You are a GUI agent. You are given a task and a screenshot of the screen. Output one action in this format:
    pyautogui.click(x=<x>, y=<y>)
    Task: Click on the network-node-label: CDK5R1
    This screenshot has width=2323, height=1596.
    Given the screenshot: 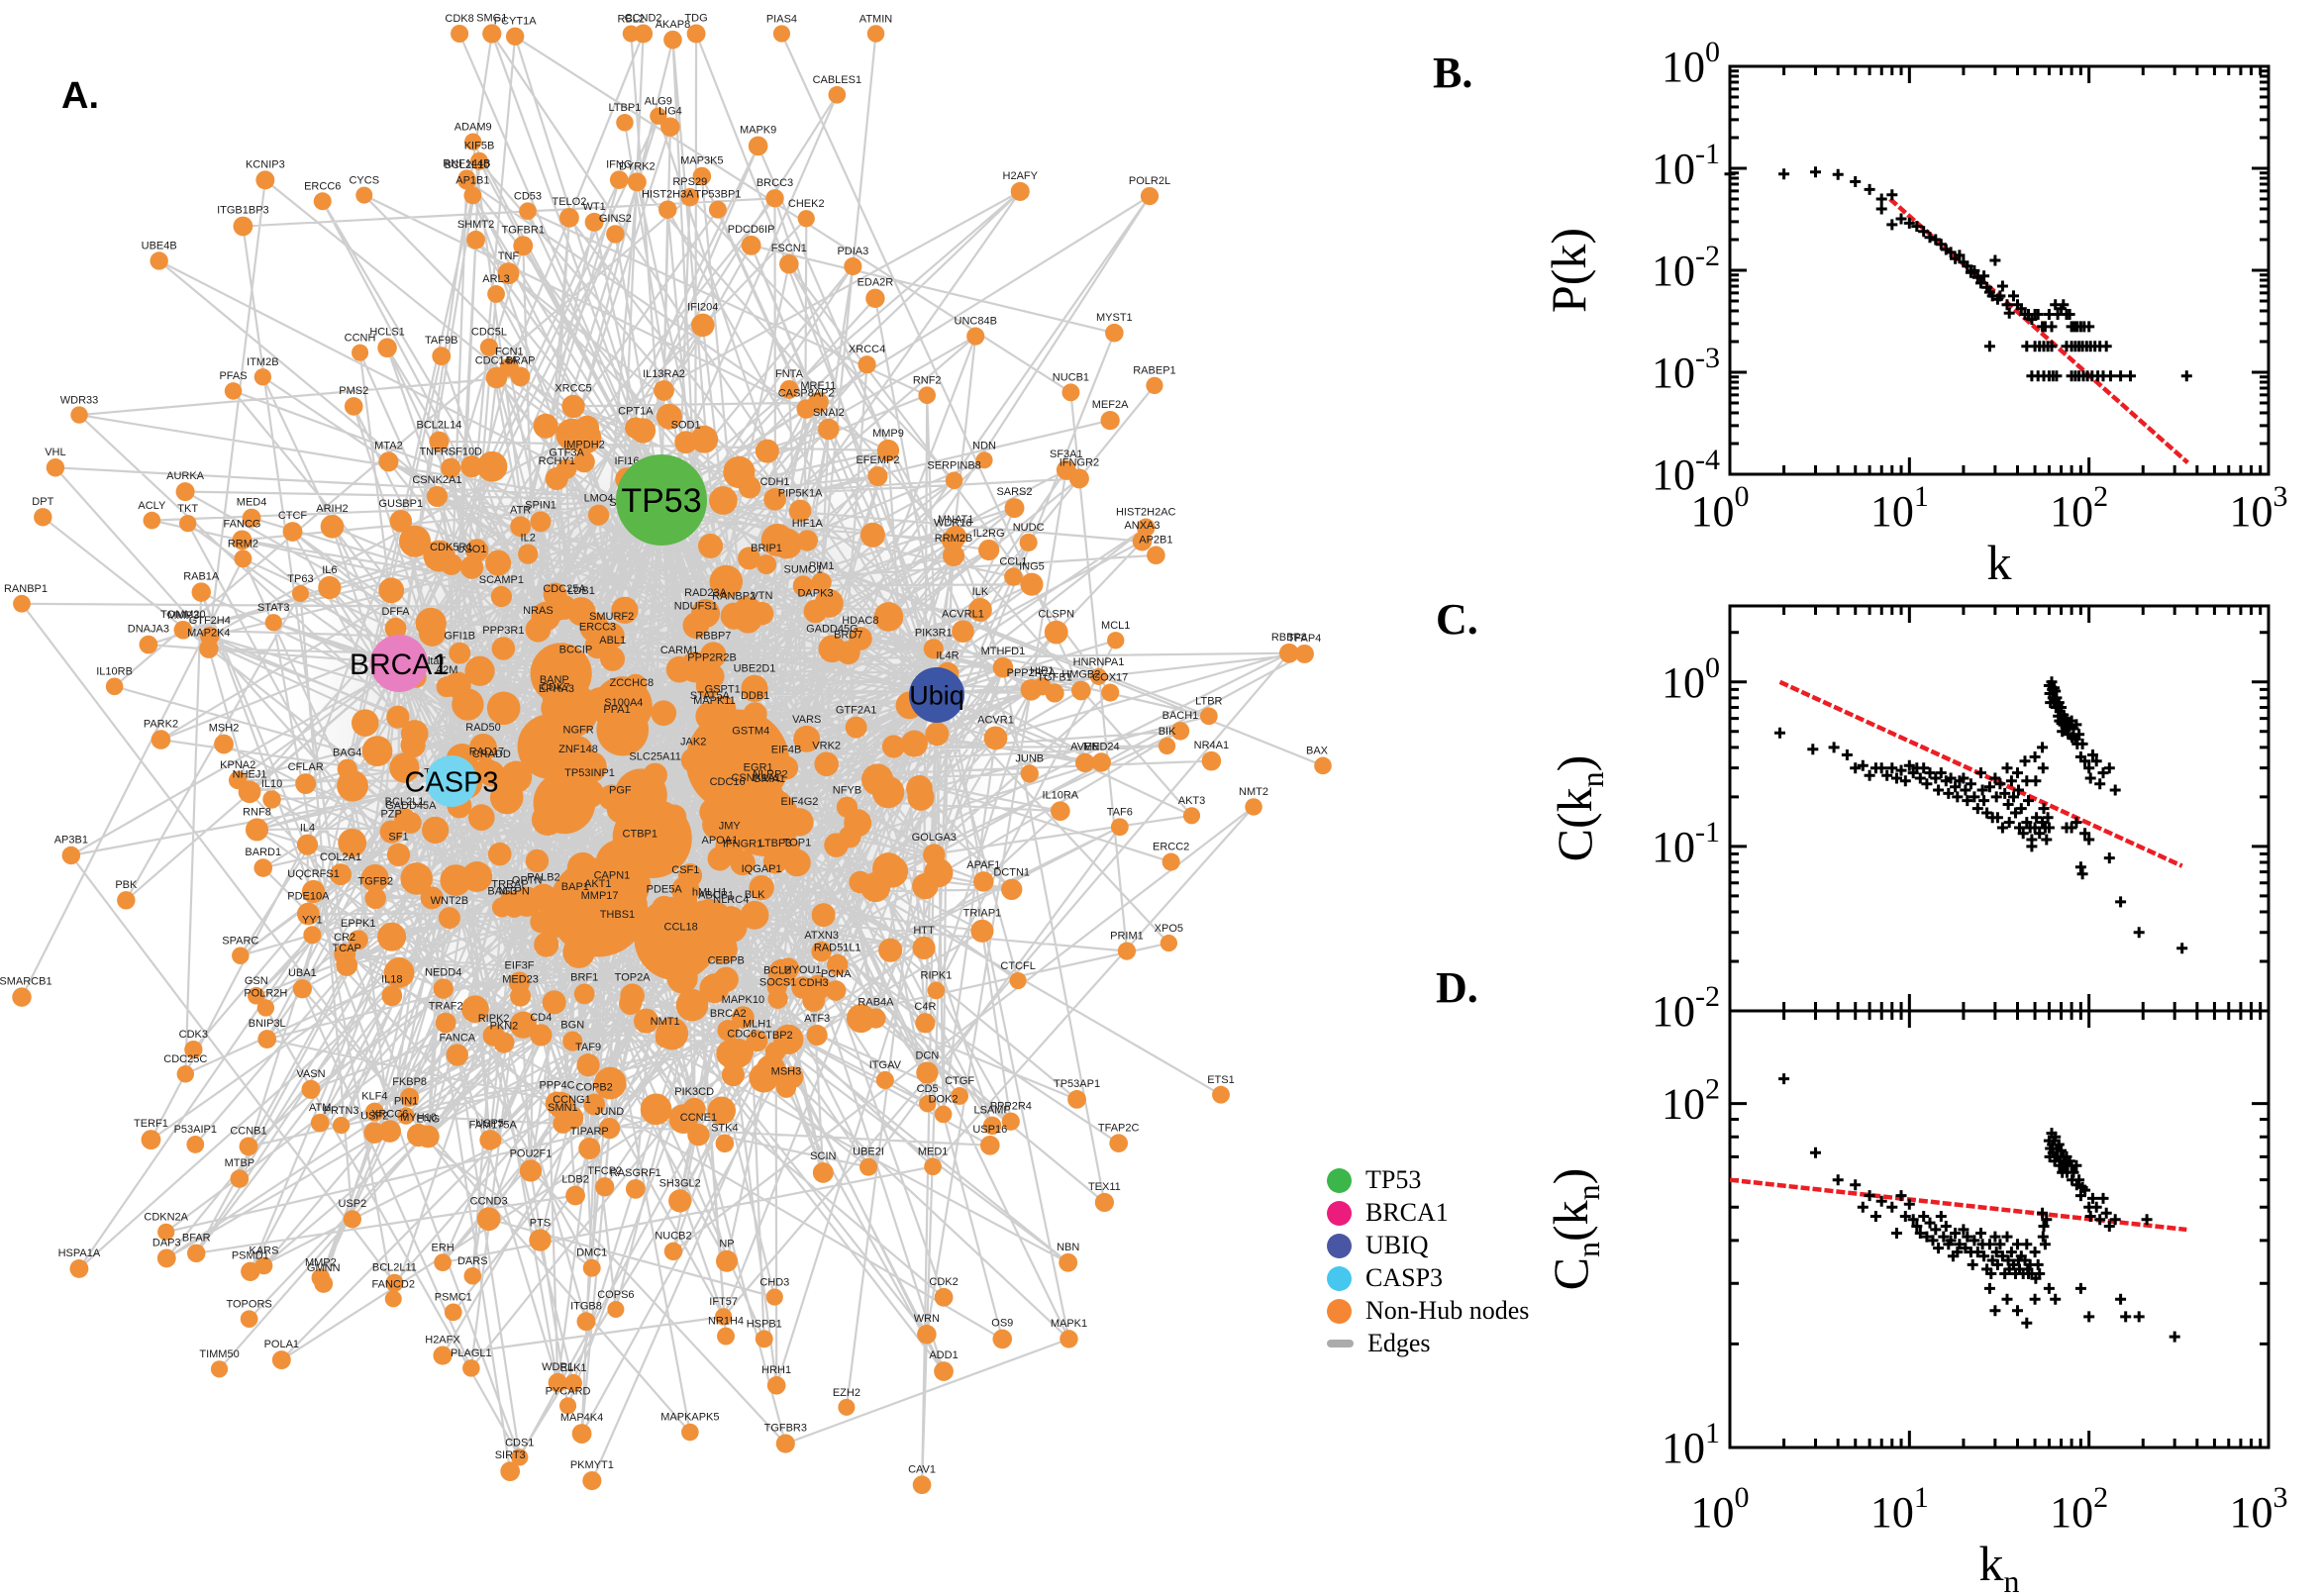 What is the action you would take?
    pyautogui.click(x=451, y=548)
    